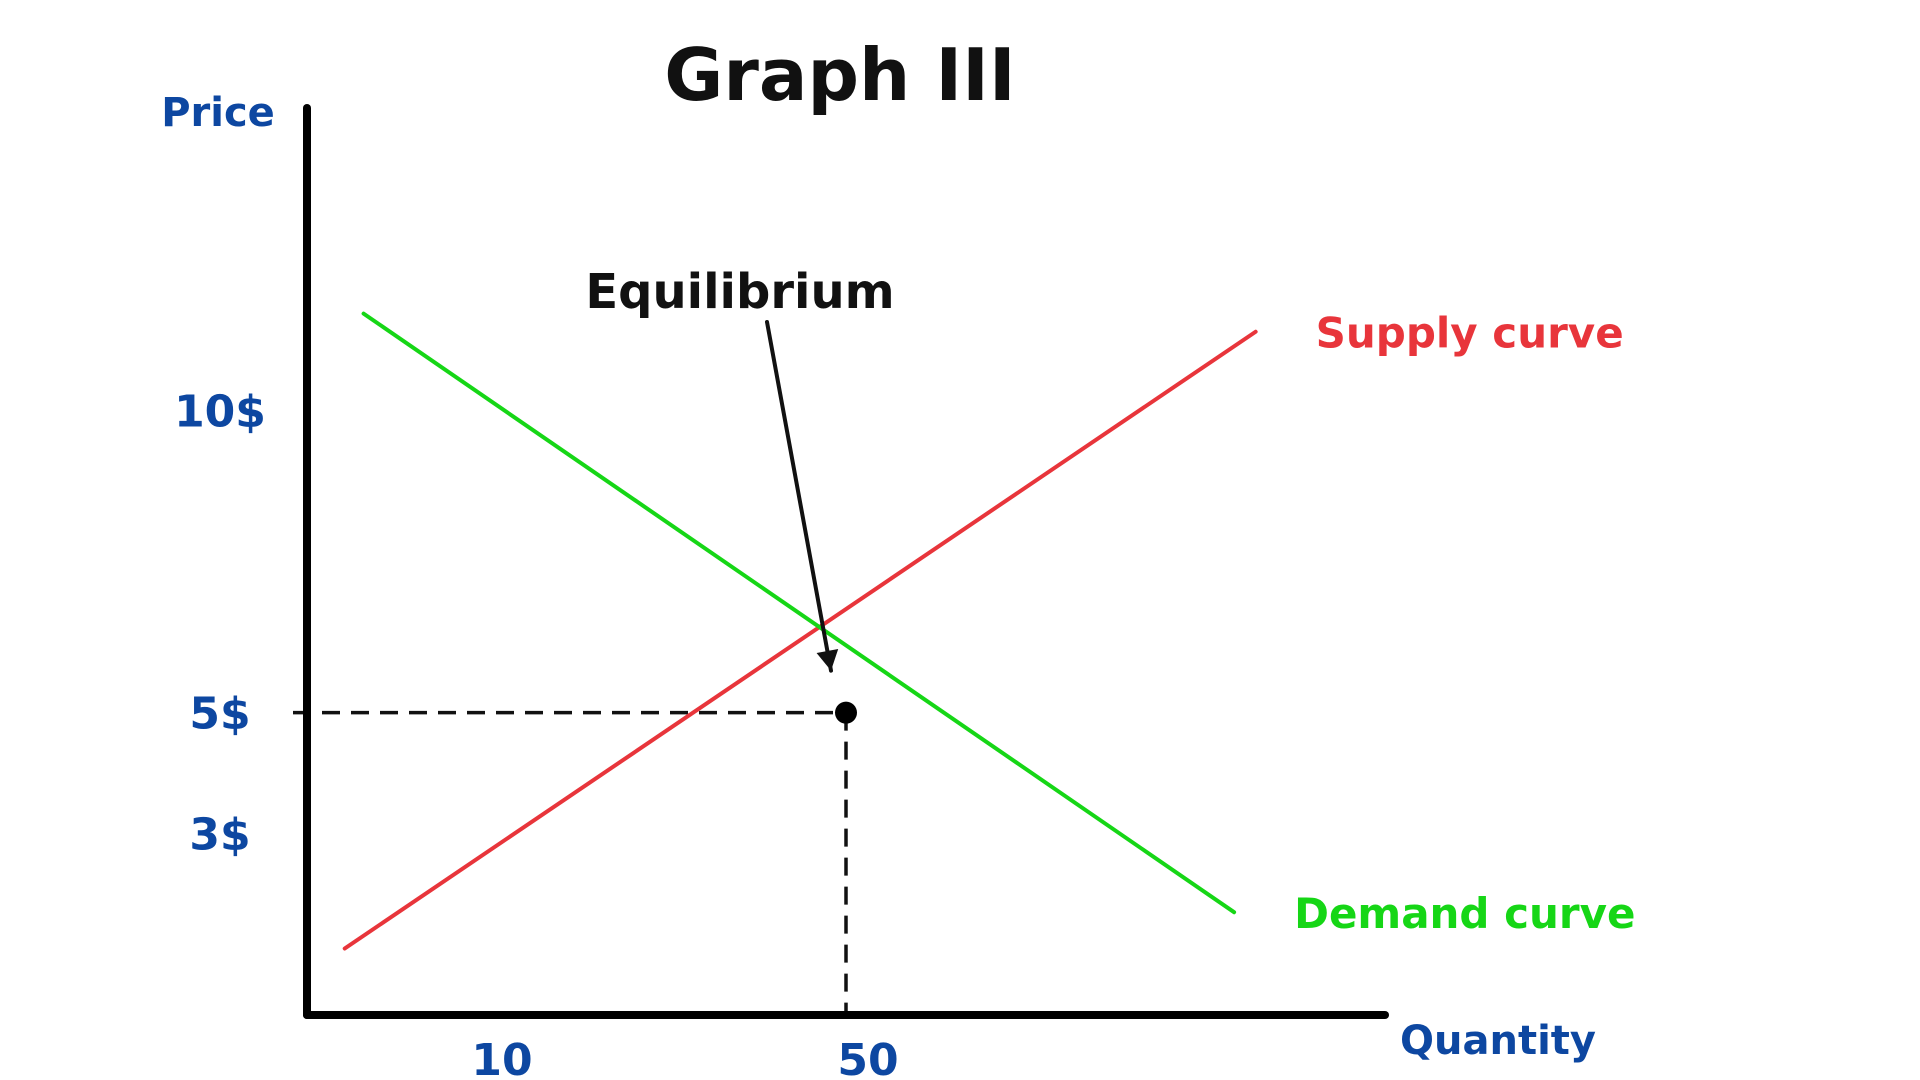 The width and height of the screenshot is (1920, 1080). Describe the element at coordinates (1464, 913) in the screenshot. I see `demand-curve-label: Demand curve` at that location.